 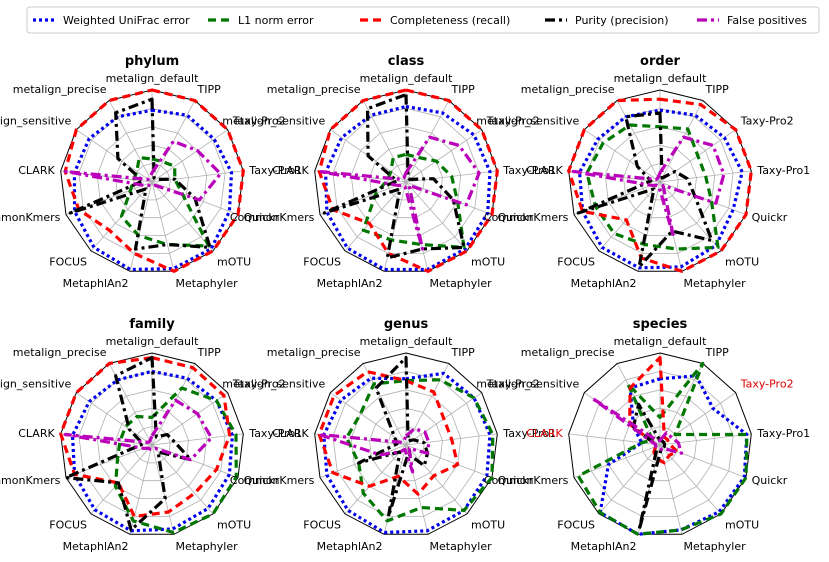 I want to click on legend-label: Weighted UniFrac error, so click(x=126, y=20).